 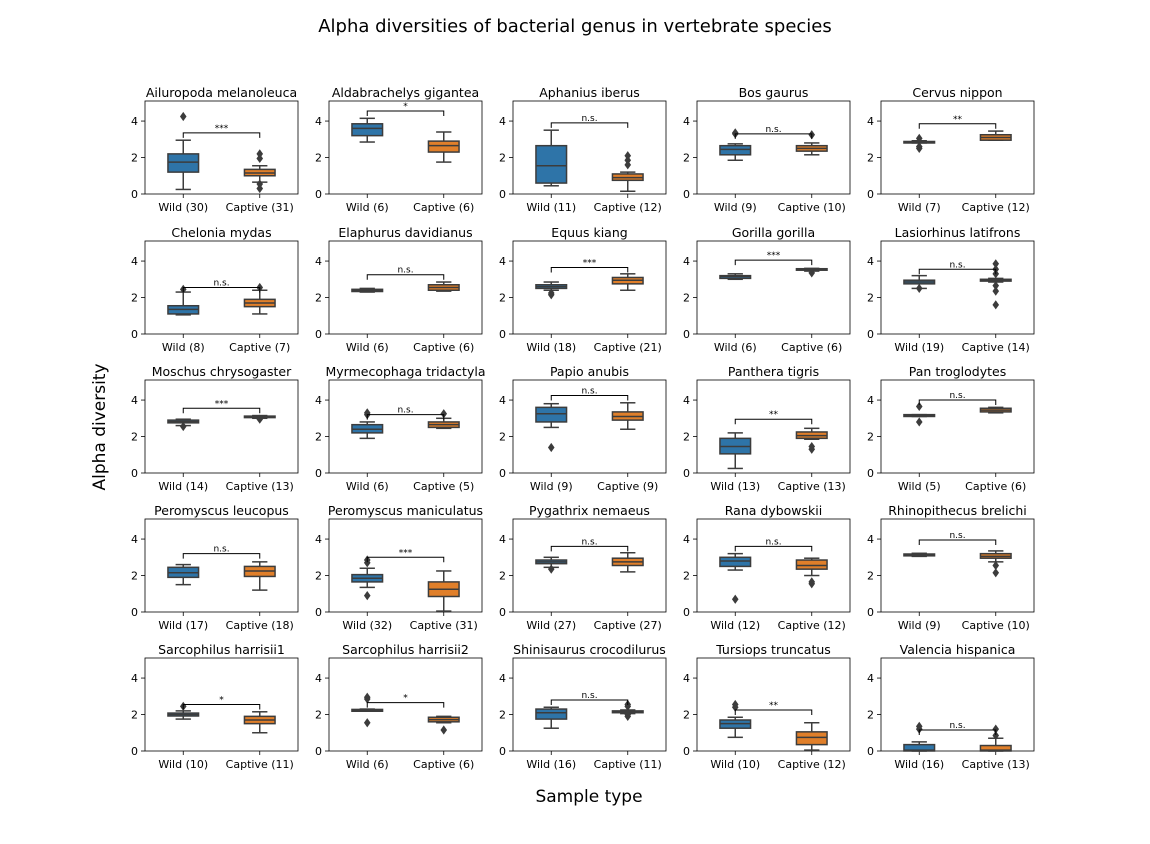 What do you see at coordinates (773, 232) in the screenshot?
I see `panel-title: Gorilla gorilla` at bounding box center [773, 232].